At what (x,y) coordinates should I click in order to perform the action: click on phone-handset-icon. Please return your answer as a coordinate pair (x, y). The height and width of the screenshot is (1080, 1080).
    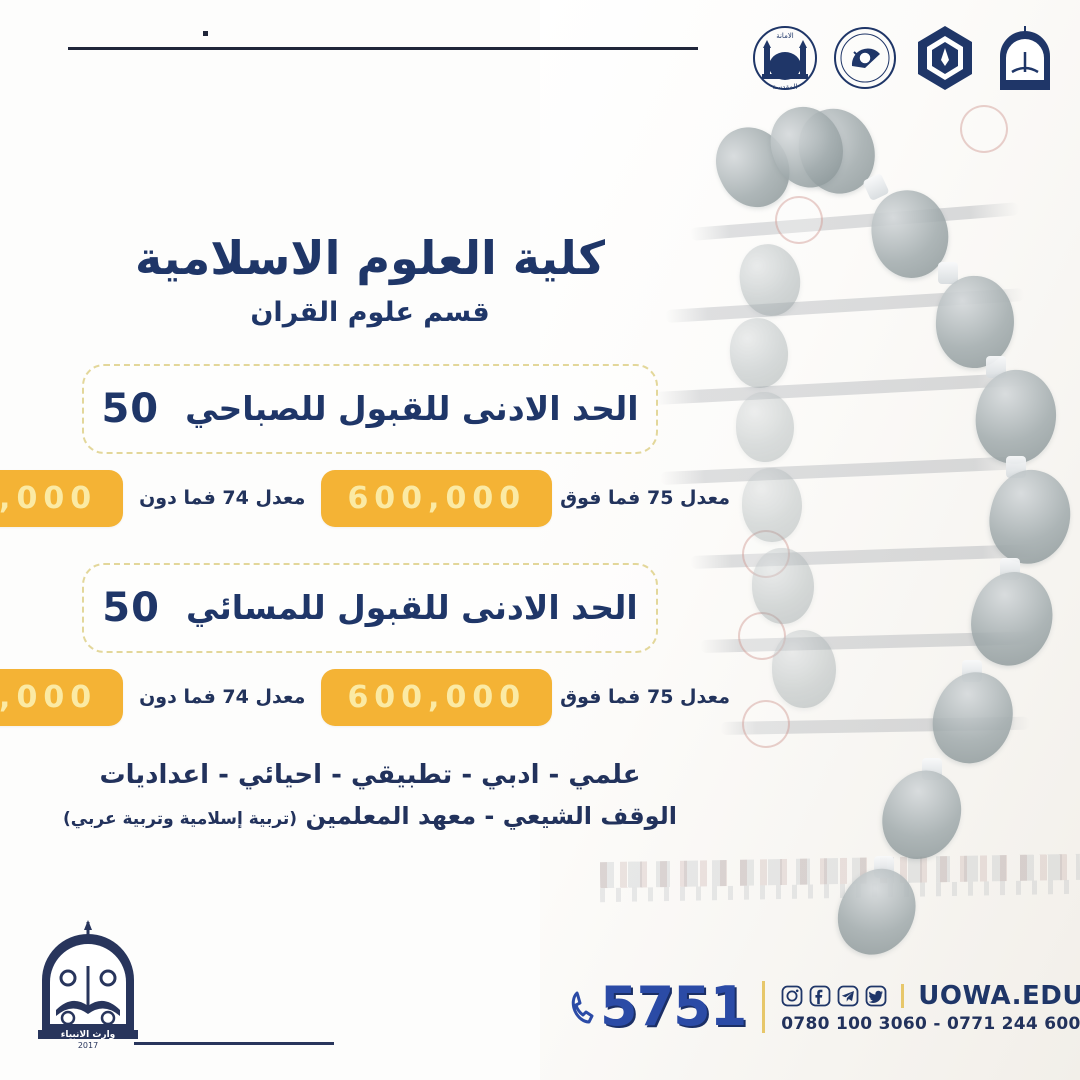
    Looking at the image, I should click on (582, 1007).